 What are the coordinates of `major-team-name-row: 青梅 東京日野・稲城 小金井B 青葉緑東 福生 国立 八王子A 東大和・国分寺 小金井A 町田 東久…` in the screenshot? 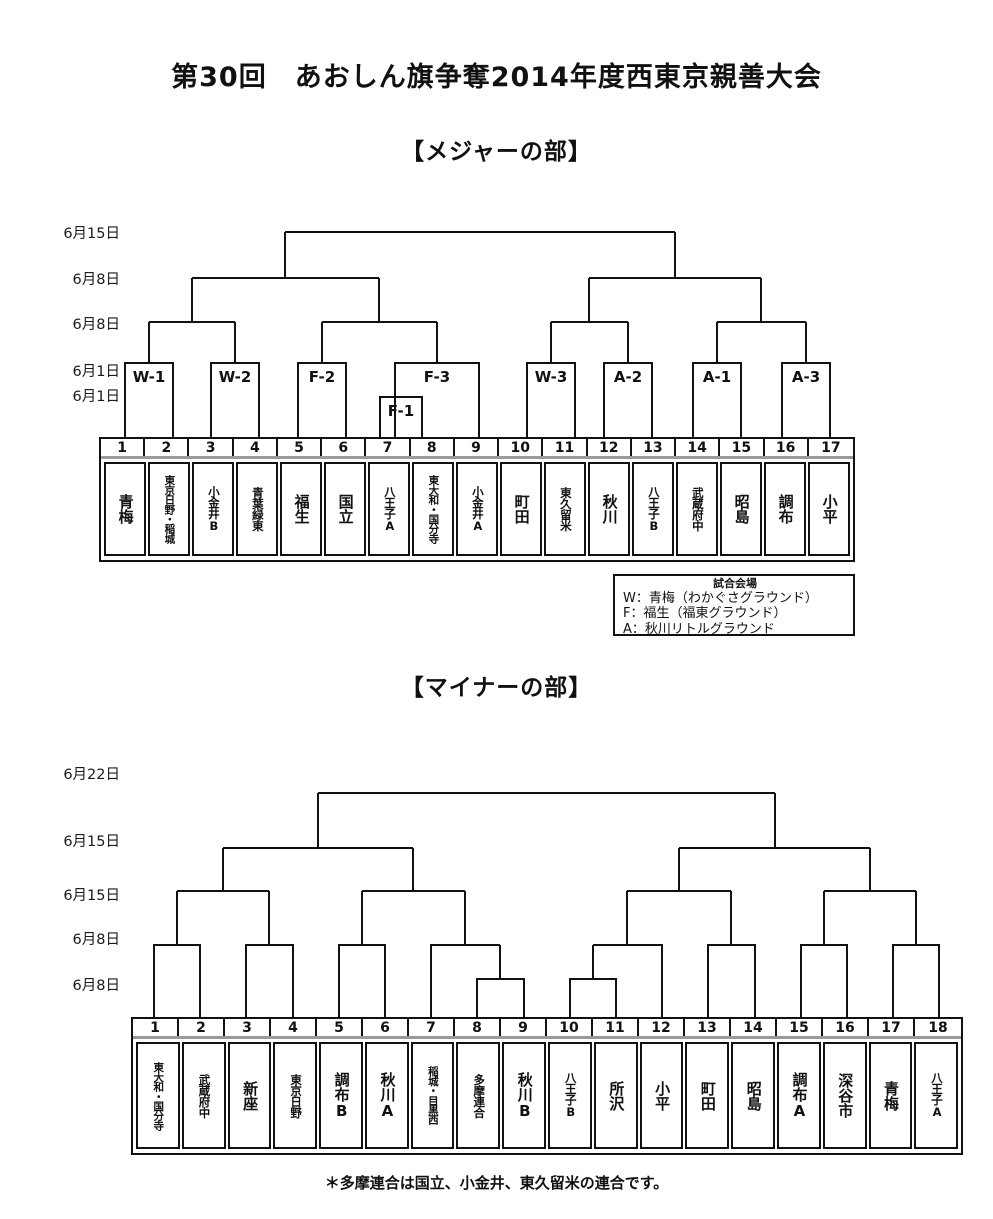 It's located at (477, 509).